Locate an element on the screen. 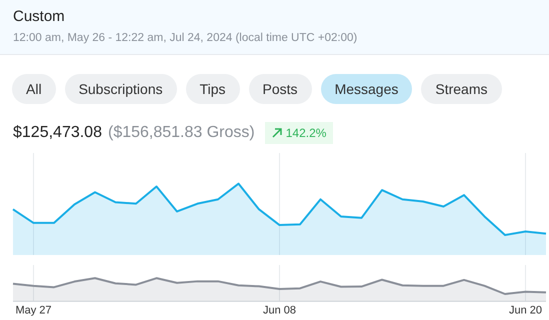 This screenshot has width=549, height=320. x-tick-label: Jun 08 is located at coordinates (279, 310).